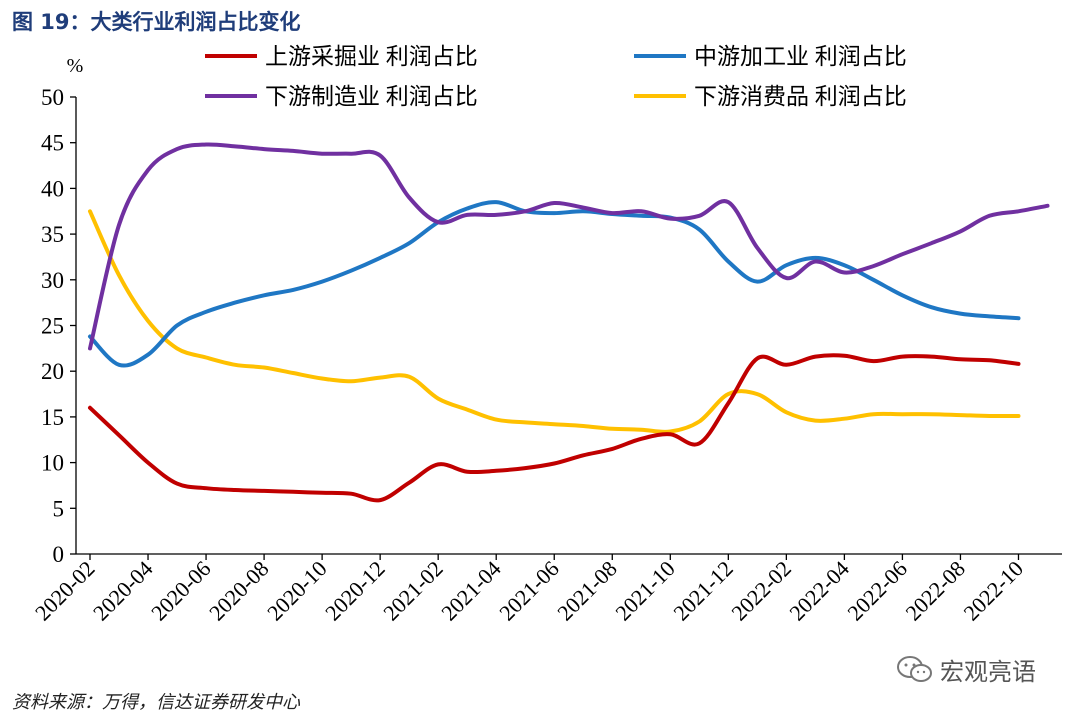  I want to click on figure-title: 图 19：大类行业利润占比变化, so click(156, 22).